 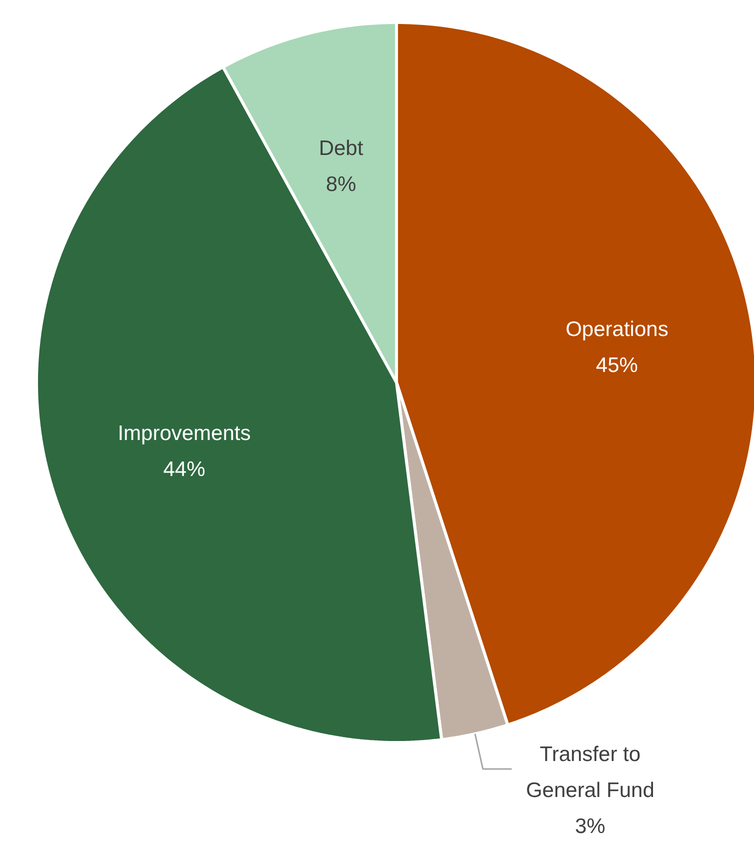 I want to click on slice-label: Improvements, so click(x=184, y=433).